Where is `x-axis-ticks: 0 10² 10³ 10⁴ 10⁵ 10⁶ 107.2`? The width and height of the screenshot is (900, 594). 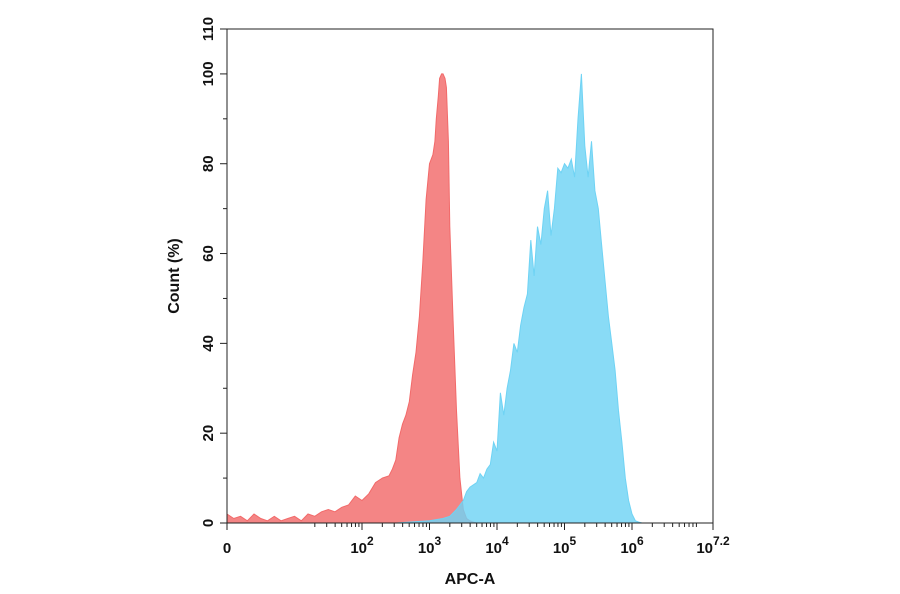 x-axis-ticks: 0 10² 10³ 10⁴ 10⁵ 10⁶ 107.2 is located at coordinates (476, 540).